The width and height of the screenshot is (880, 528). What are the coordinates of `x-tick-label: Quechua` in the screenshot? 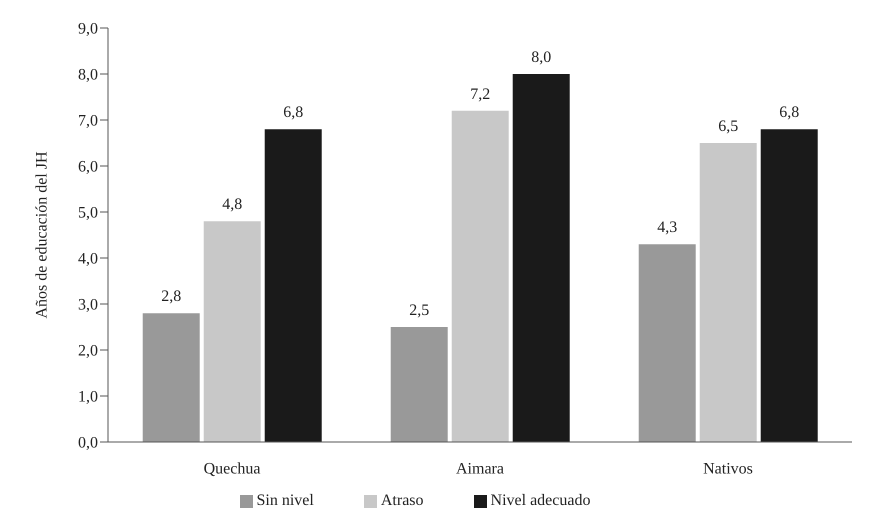 It's located at (232, 469).